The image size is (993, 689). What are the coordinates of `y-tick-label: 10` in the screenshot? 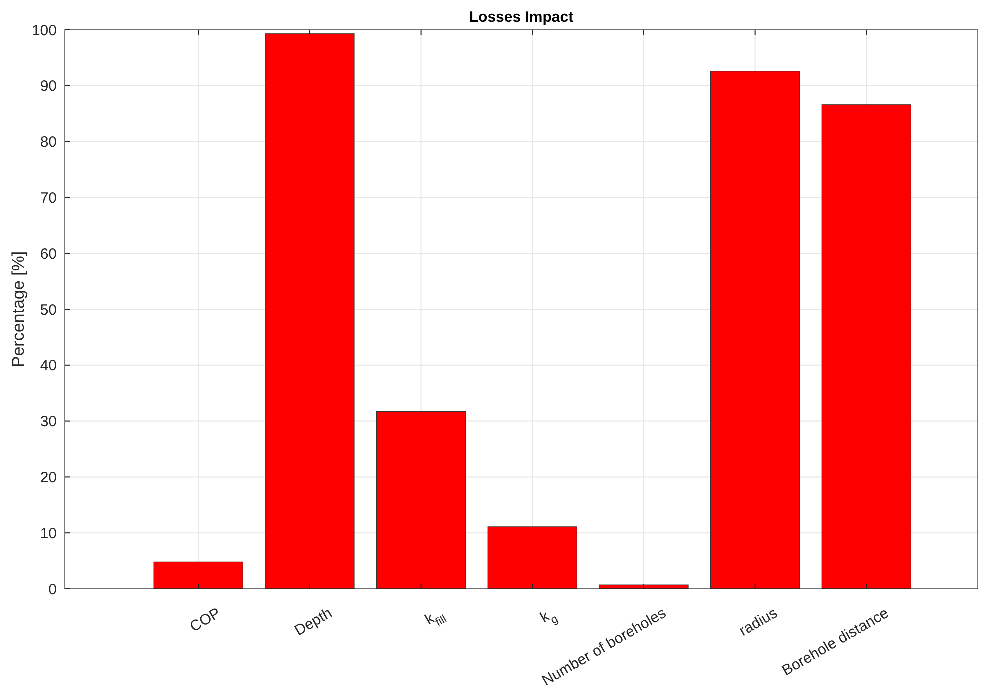 It's located at (48, 533).